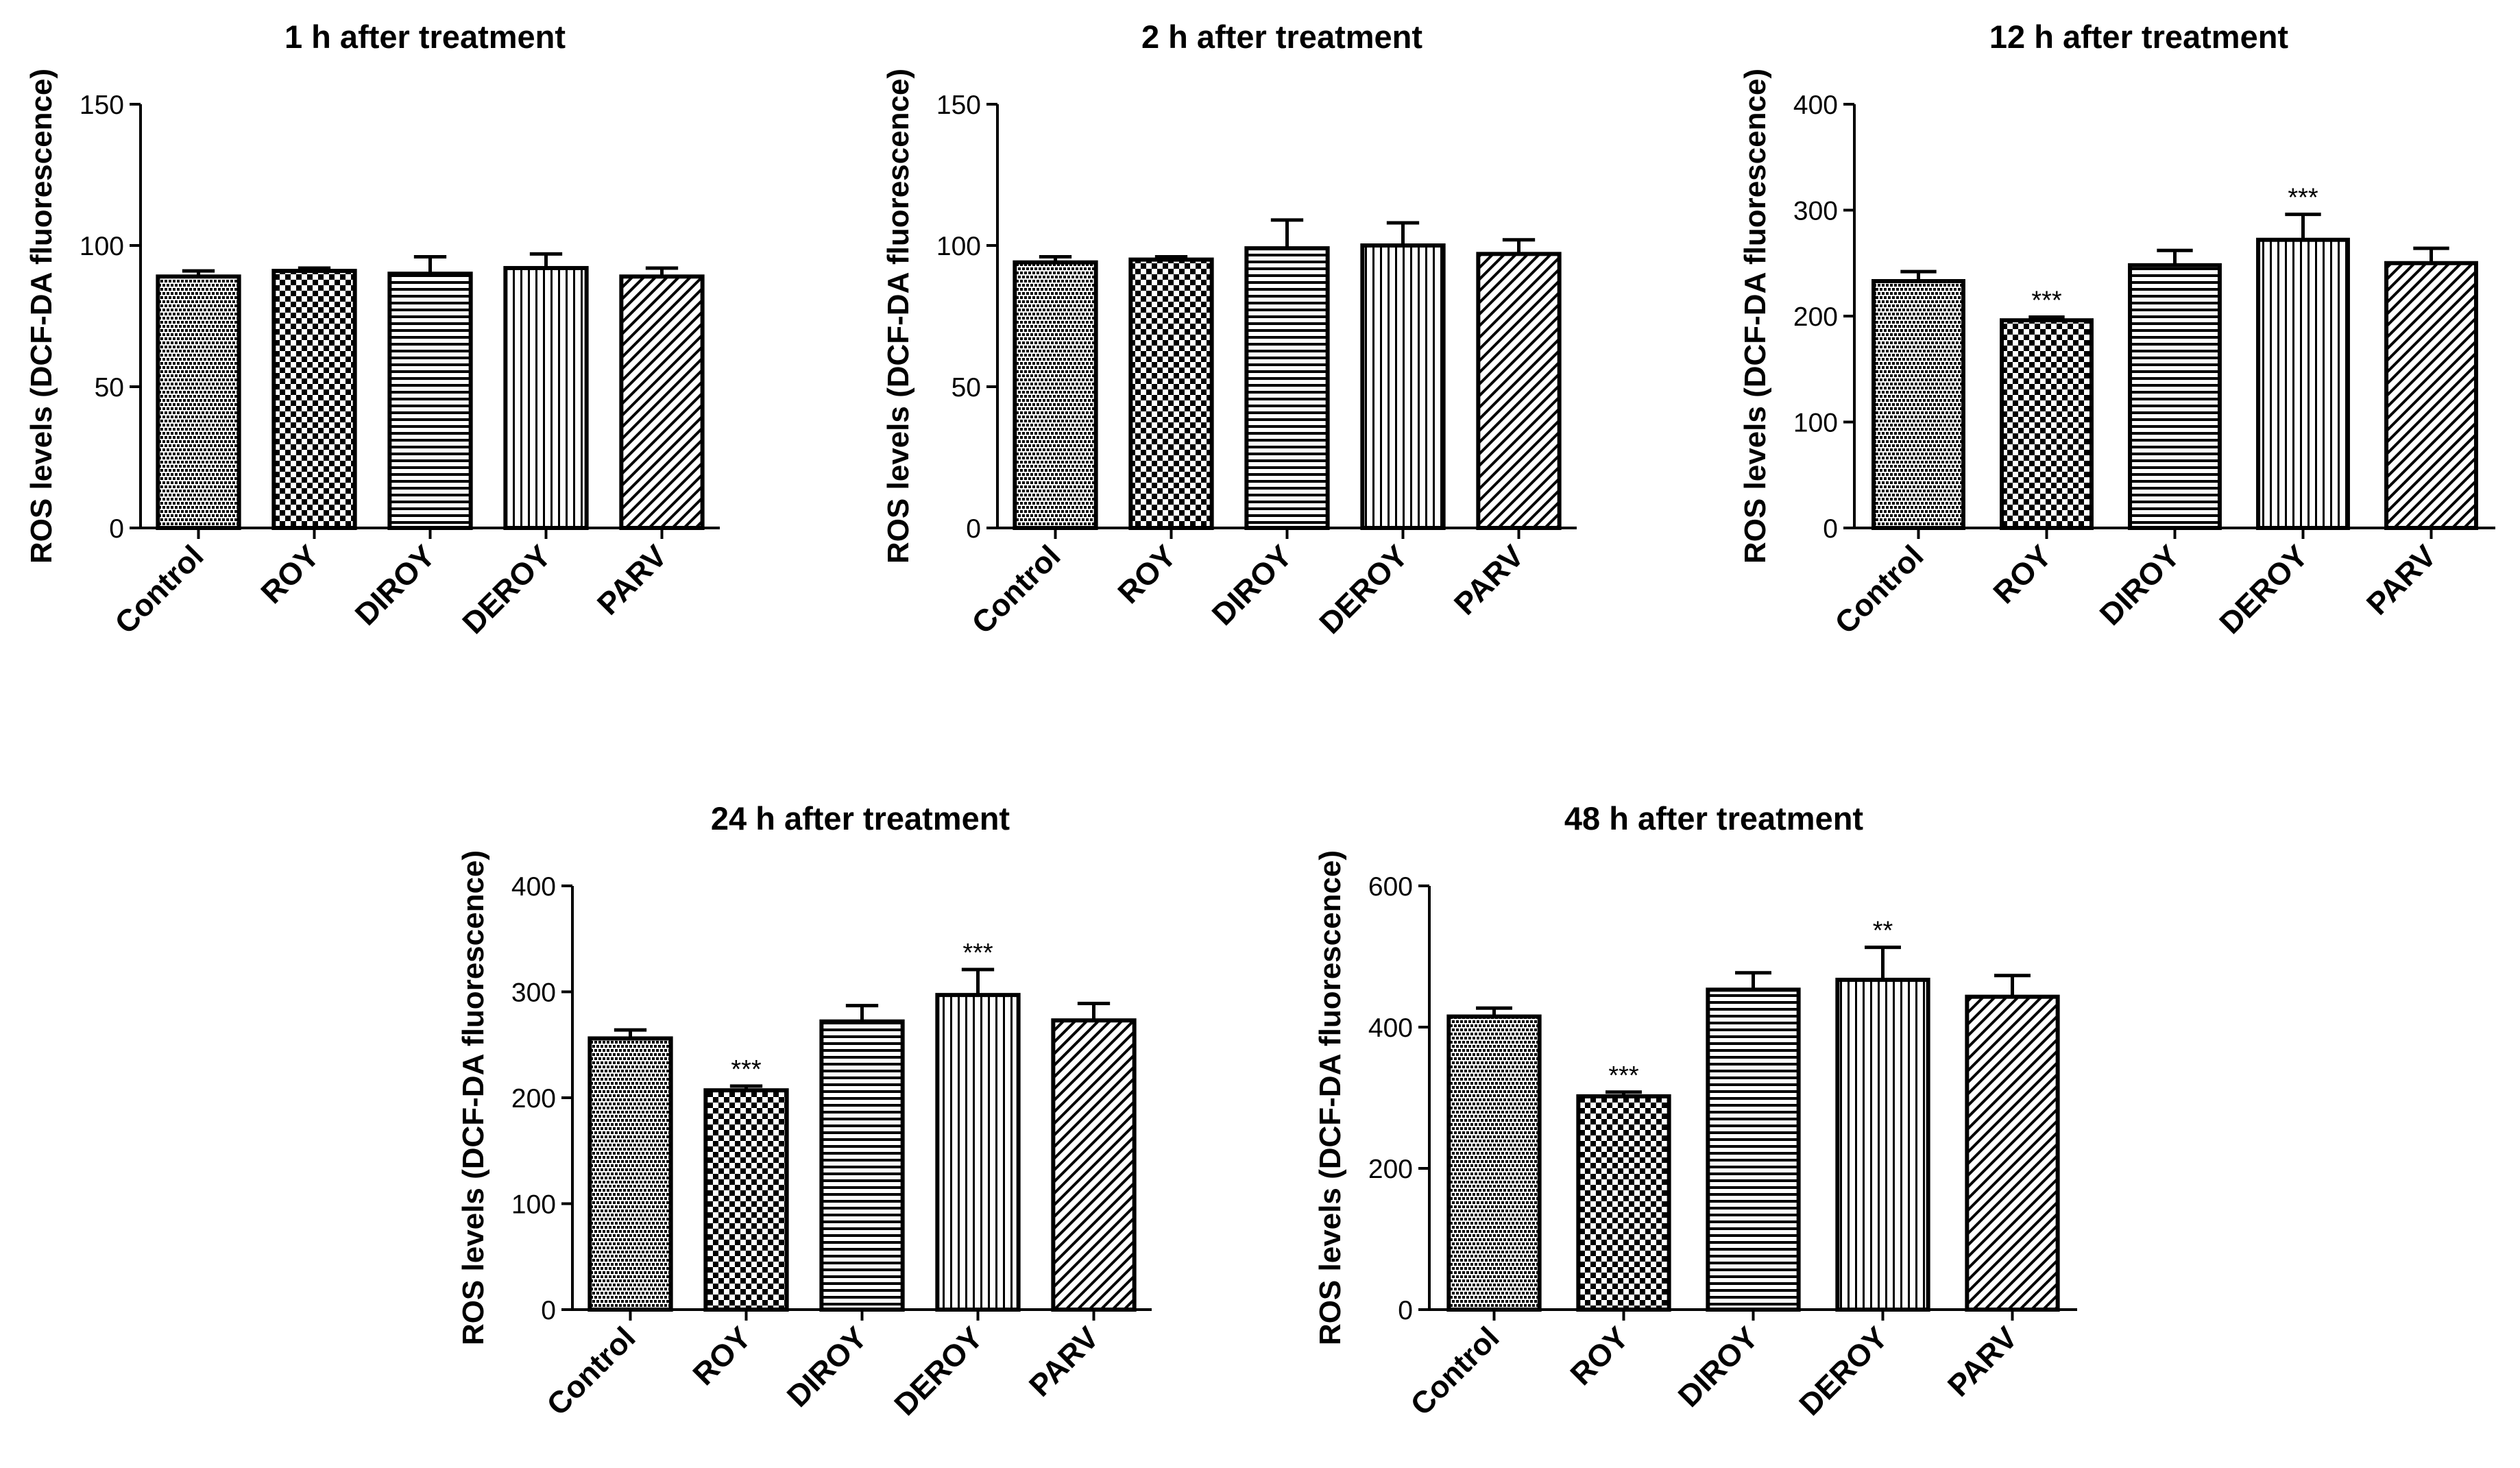 The height and width of the screenshot is (1468, 2520). What do you see at coordinates (2139, 37) in the screenshot?
I see `chart-title: 12 h after treatment` at bounding box center [2139, 37].